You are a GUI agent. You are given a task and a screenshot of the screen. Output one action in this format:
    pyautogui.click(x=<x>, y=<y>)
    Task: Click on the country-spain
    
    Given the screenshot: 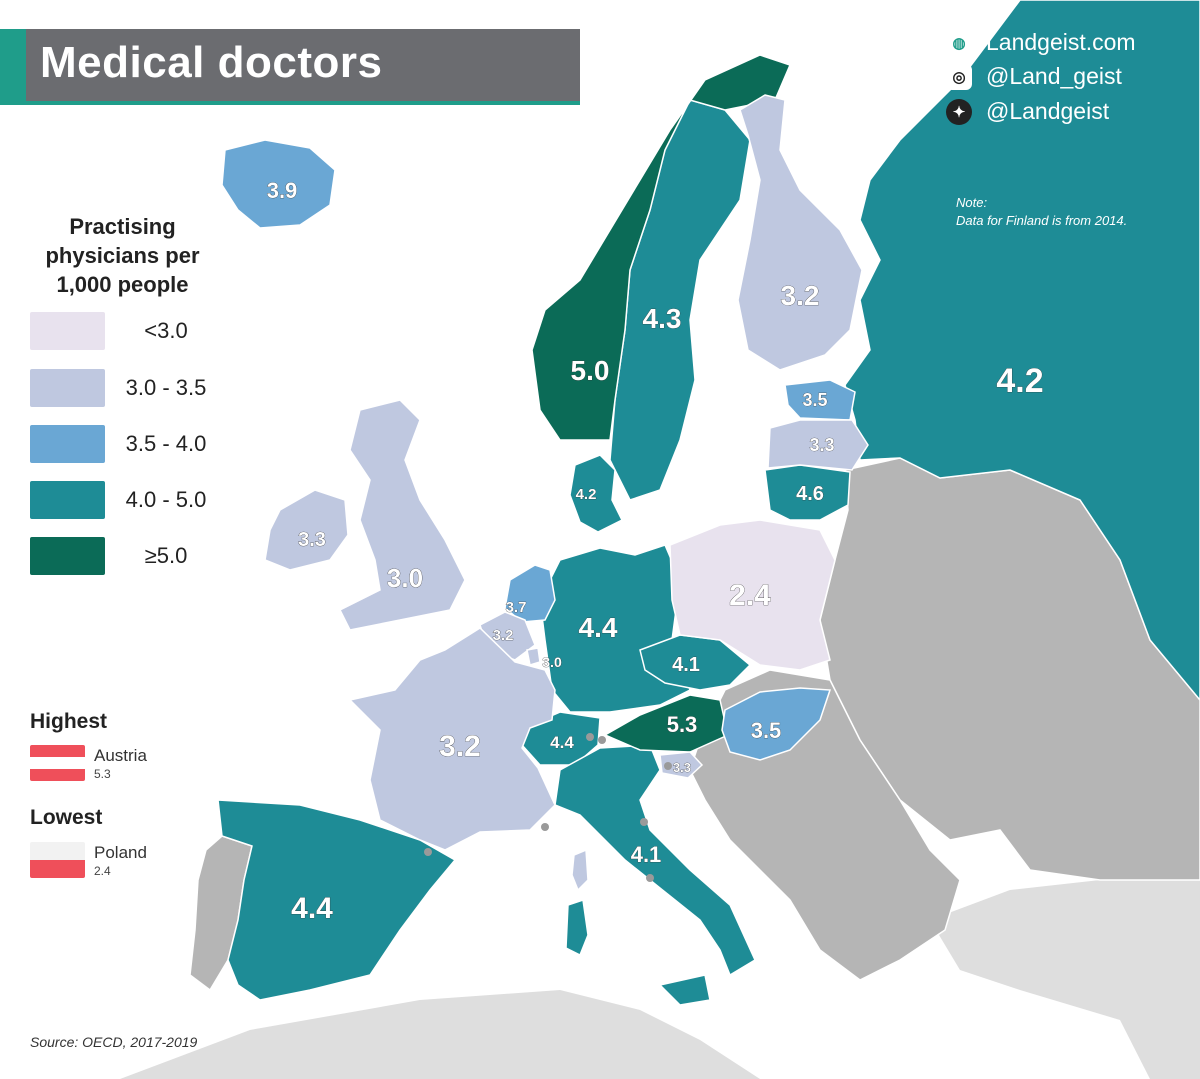 What is the action you would take?
    pyautogui.click(x=337, y=900)
    